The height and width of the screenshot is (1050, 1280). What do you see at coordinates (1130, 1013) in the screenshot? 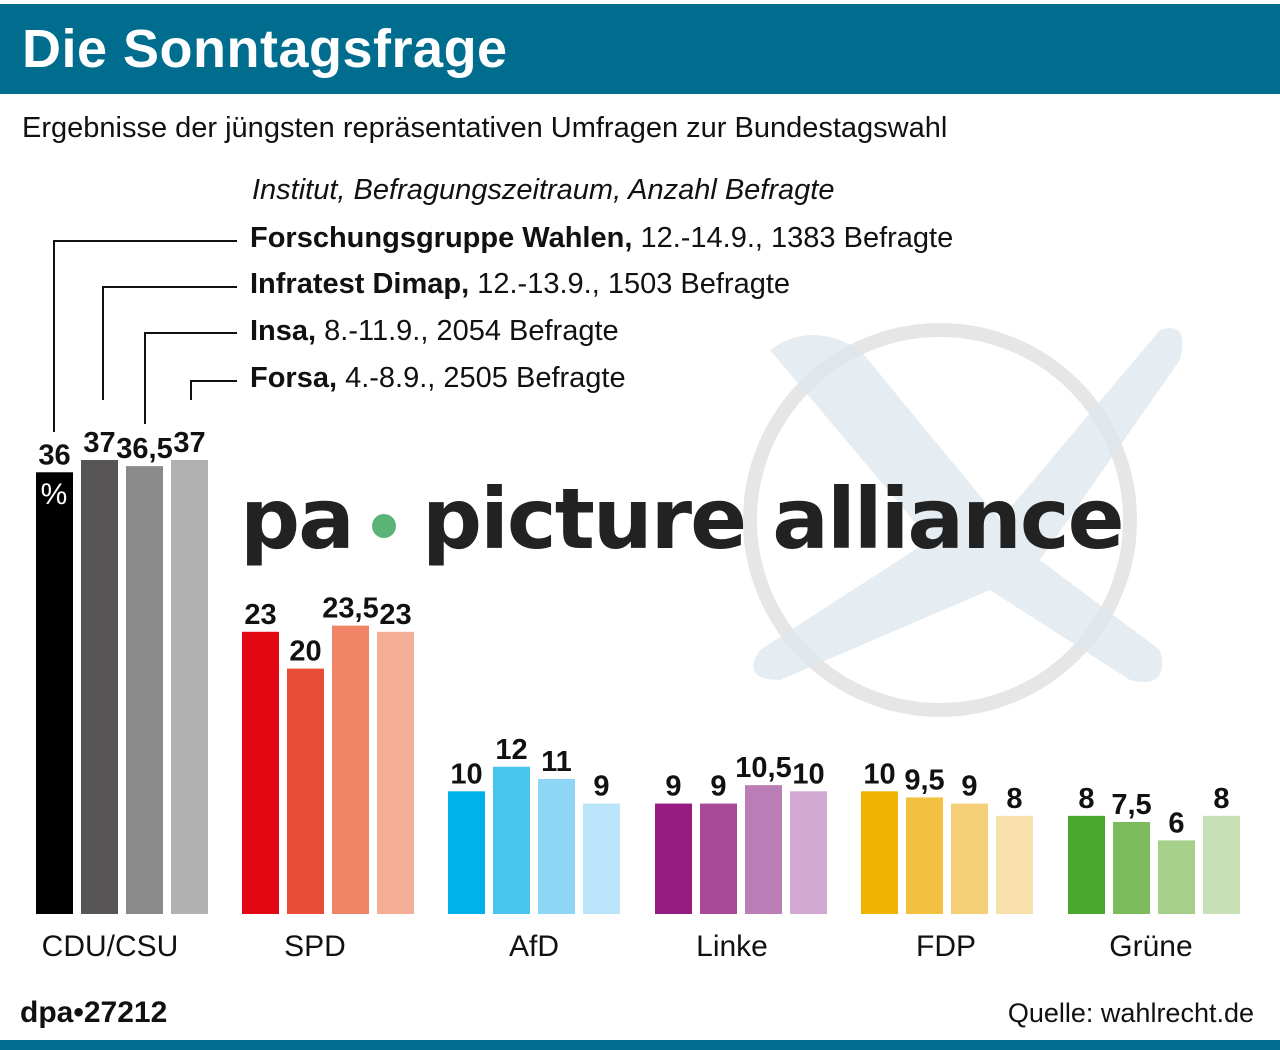
I see `source-note: Quelle: wahlrecht.de` at bounding box center [1130, 1013].